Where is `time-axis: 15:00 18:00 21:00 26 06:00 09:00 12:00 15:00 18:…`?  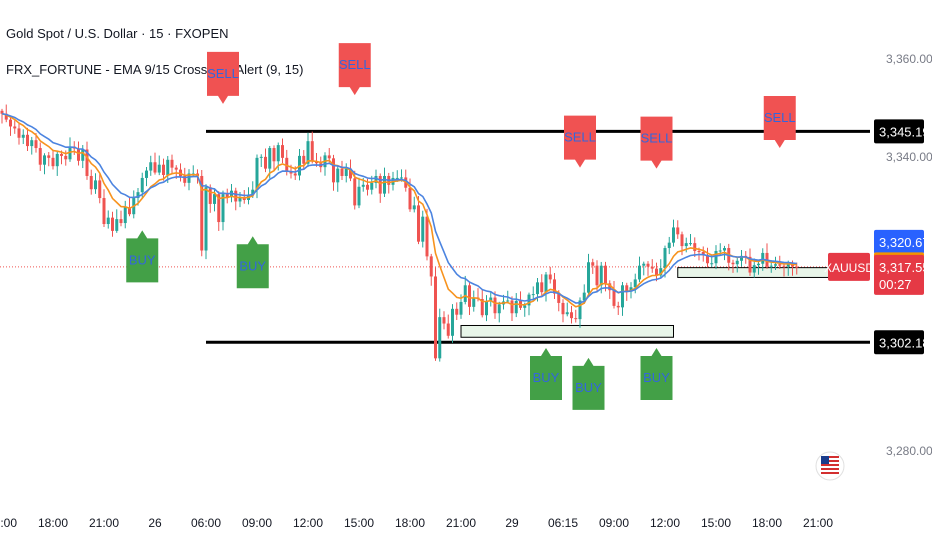 time-axis: 15:00 18:00 21:00 26 06:00 09:00 12:00 15:00 18:… is located at coordinates (416, 523).